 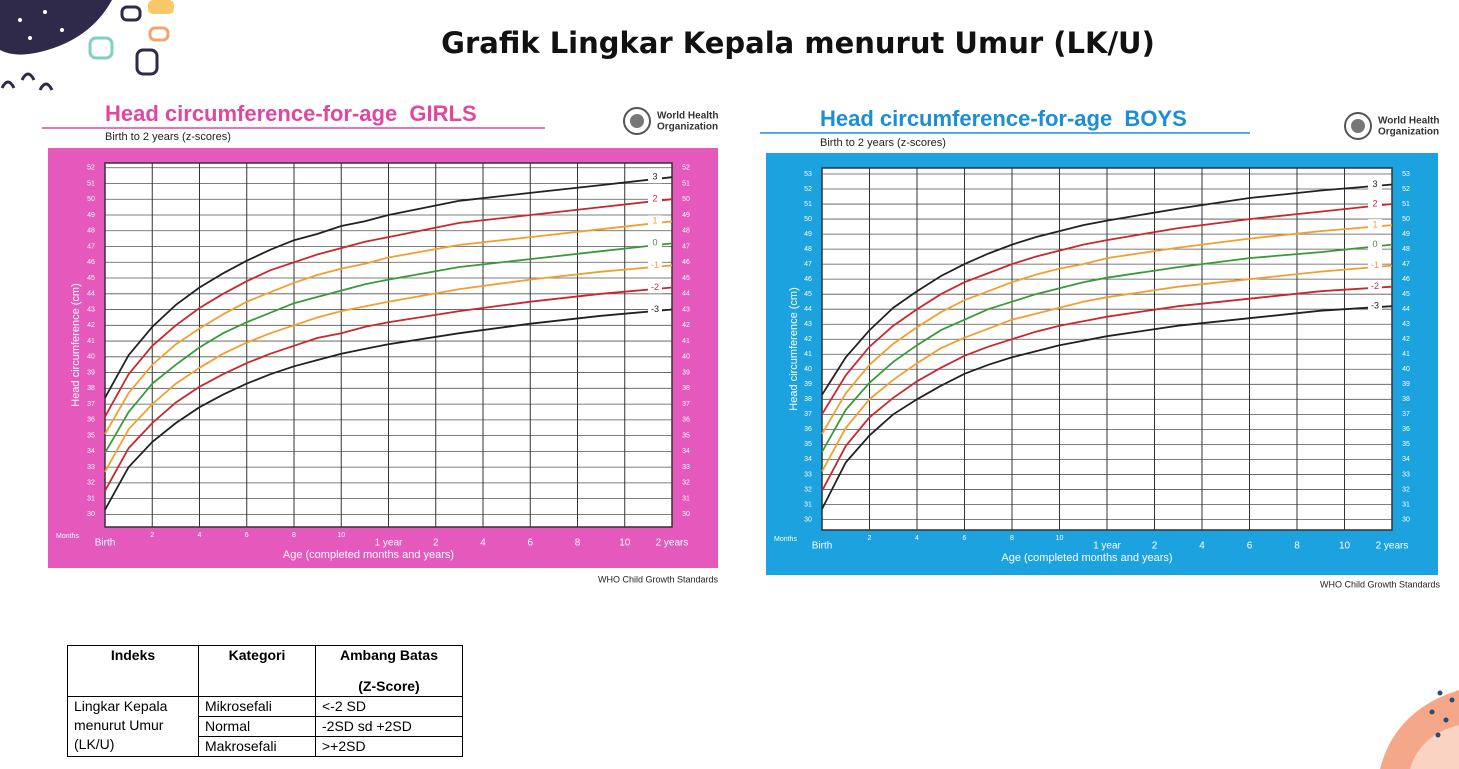 What do you see at coordinates (883, 143) in the screenshot?
I see `chart-subtitle: Birth to 2 years (z-scores)` at bounding box center [883, 143].